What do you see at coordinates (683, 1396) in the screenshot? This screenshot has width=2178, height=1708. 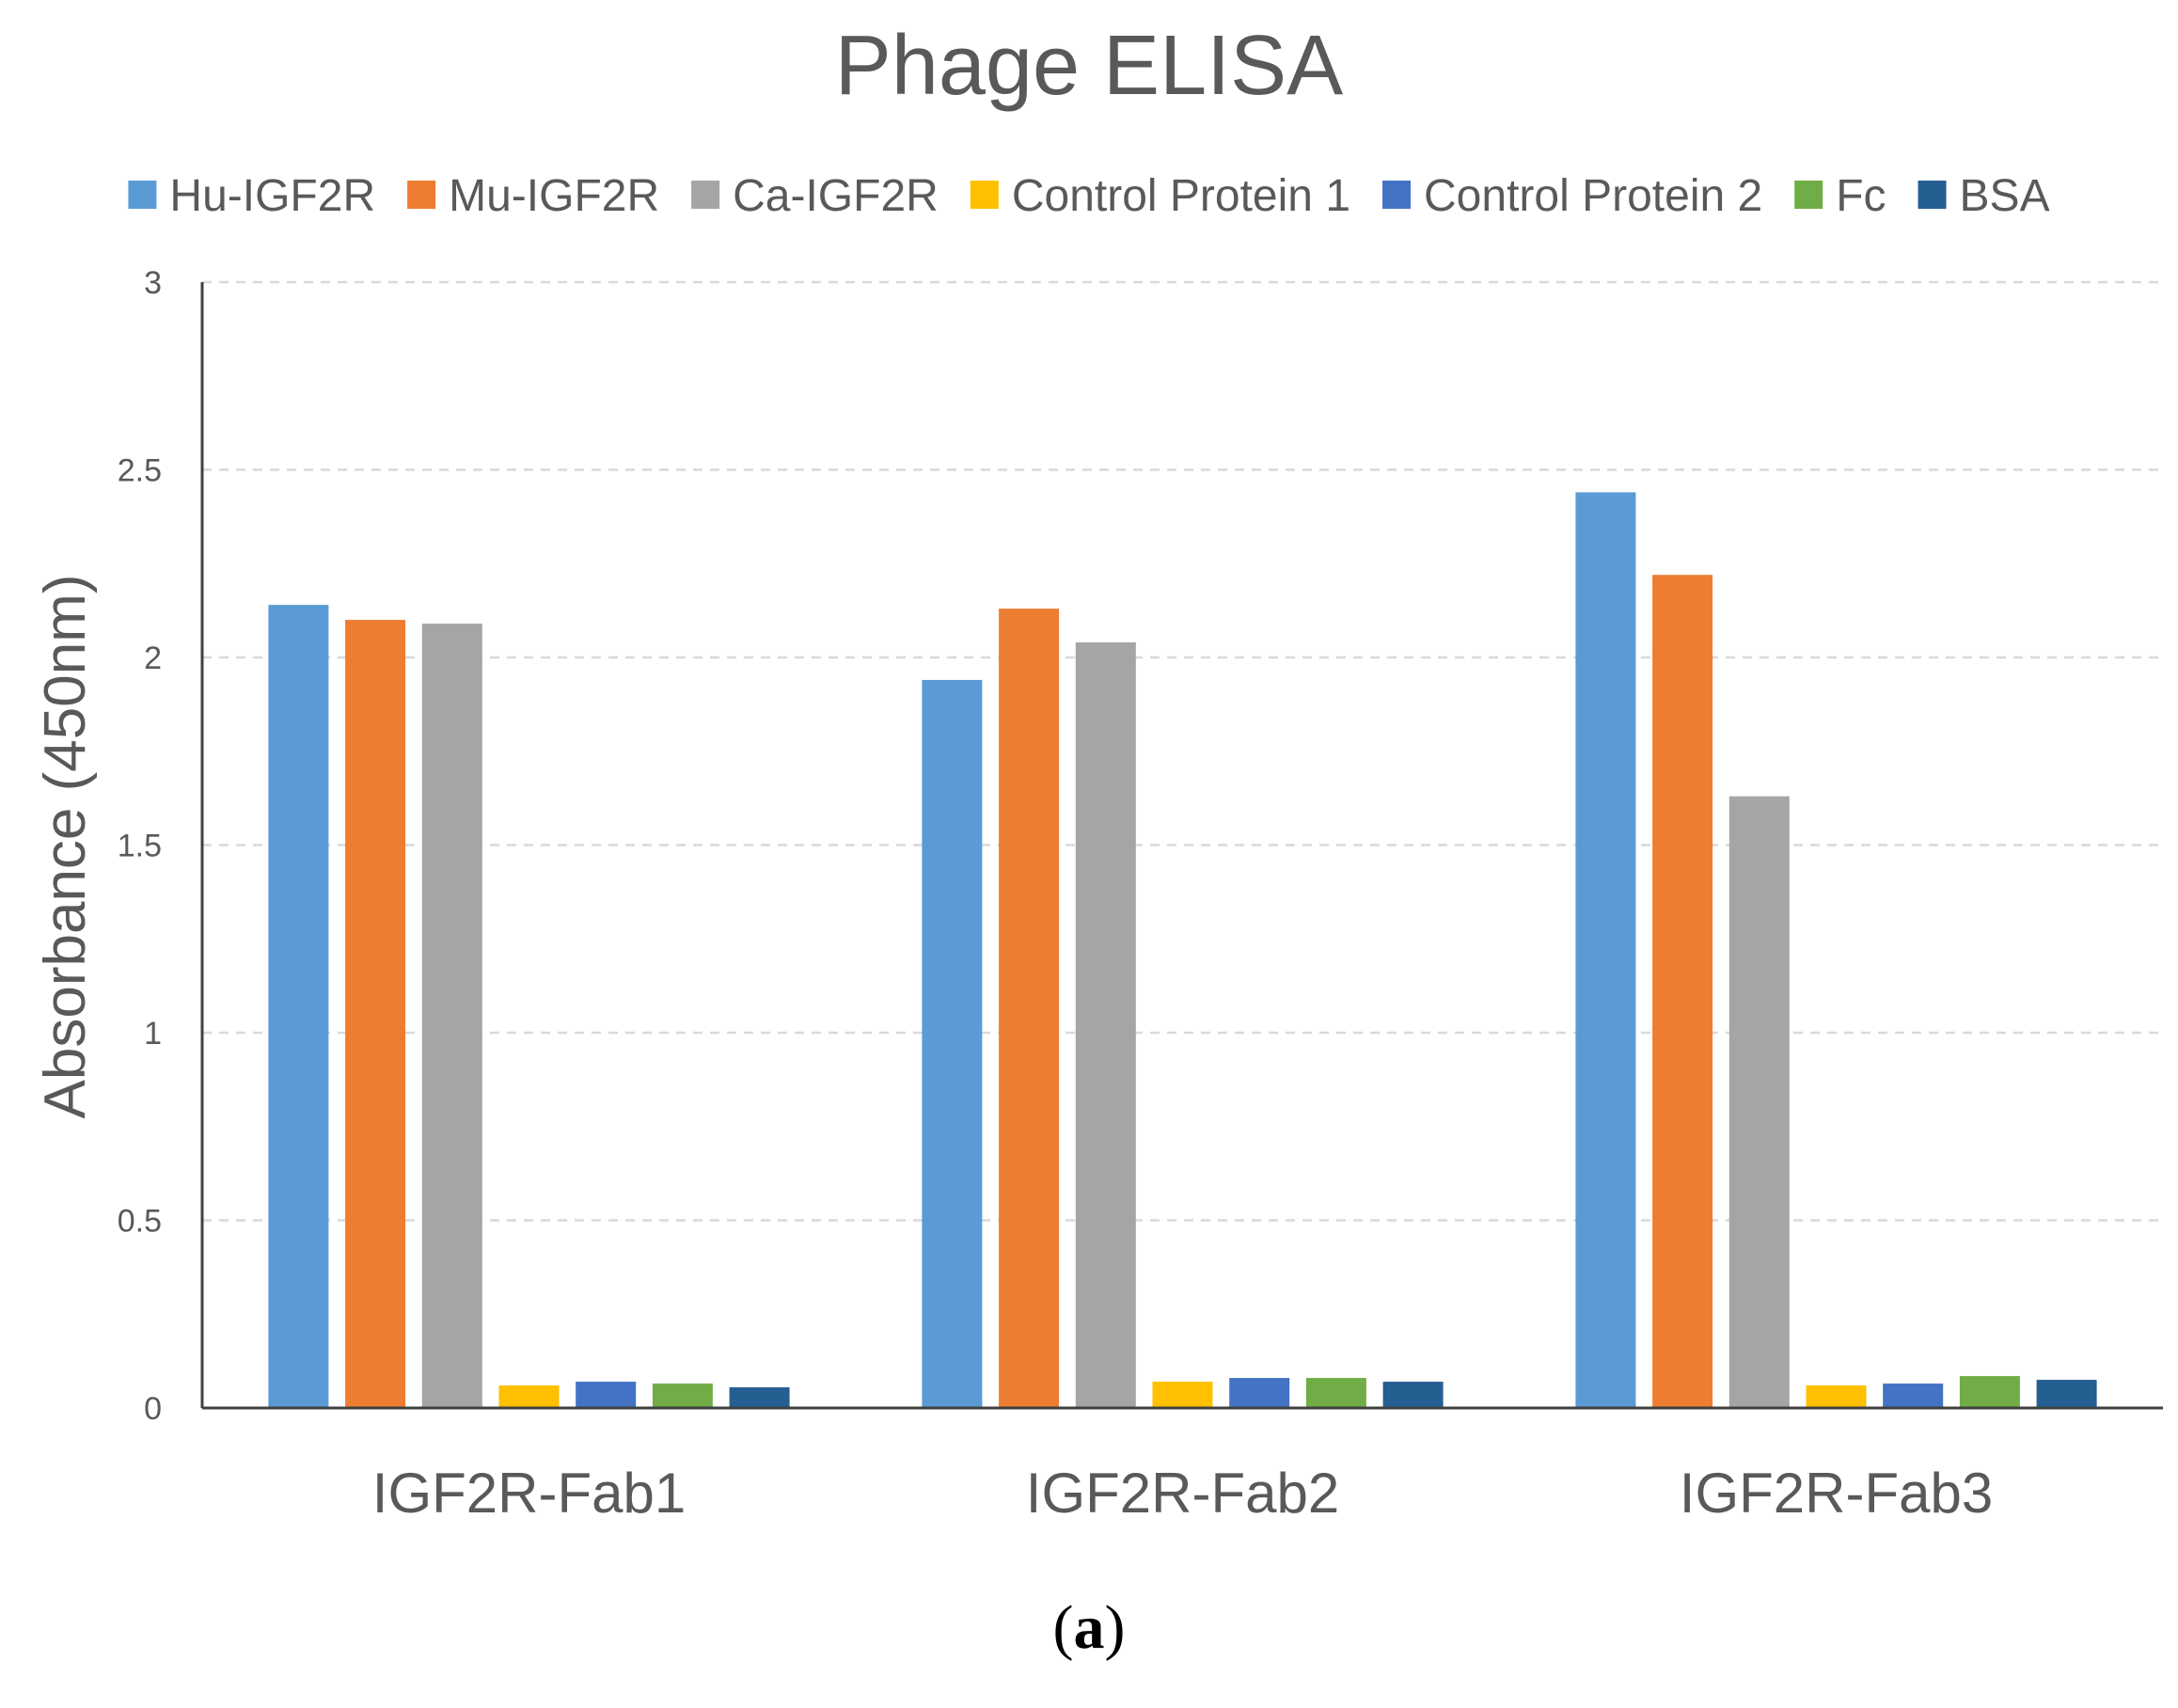 I see `bar-igf2r-fab1-fc` at bounding box center [683, 1396].